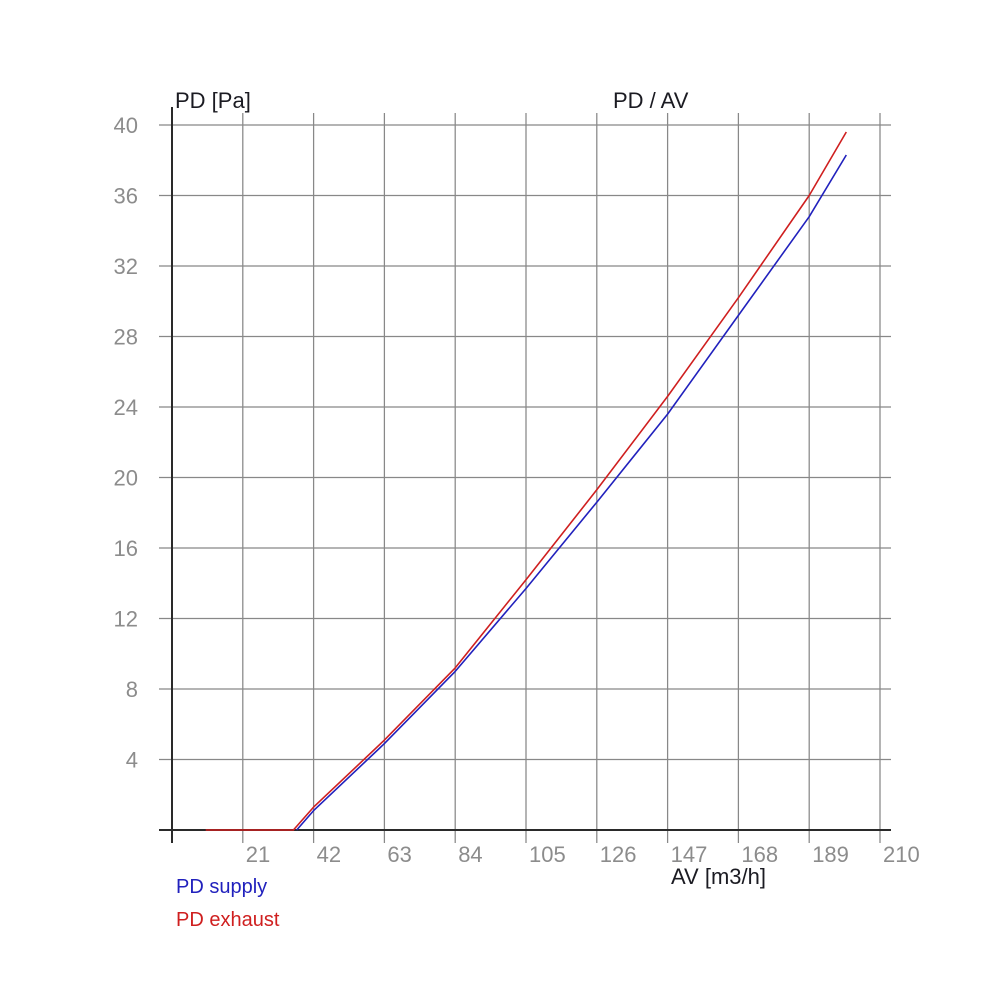 This screenshot has height=1000, width=1000. Describe the element at coordinates (651, 100) in the screenshot. I see `chart-title: PD / AV` at that location.